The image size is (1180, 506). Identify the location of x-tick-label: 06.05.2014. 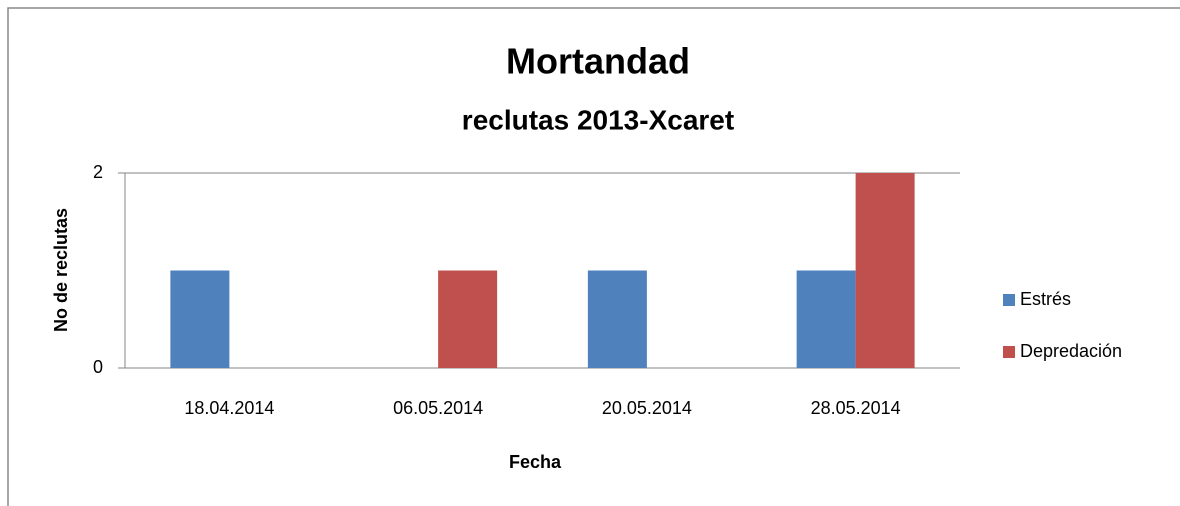
(438, 408).